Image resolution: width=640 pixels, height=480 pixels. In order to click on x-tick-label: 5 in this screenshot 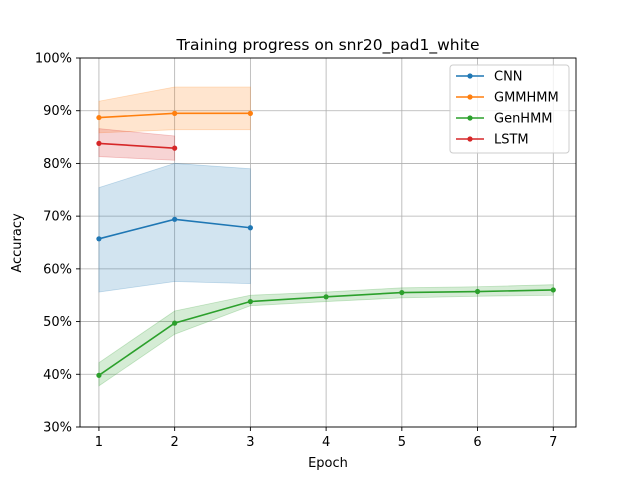, I will do `click(402, 442)`.